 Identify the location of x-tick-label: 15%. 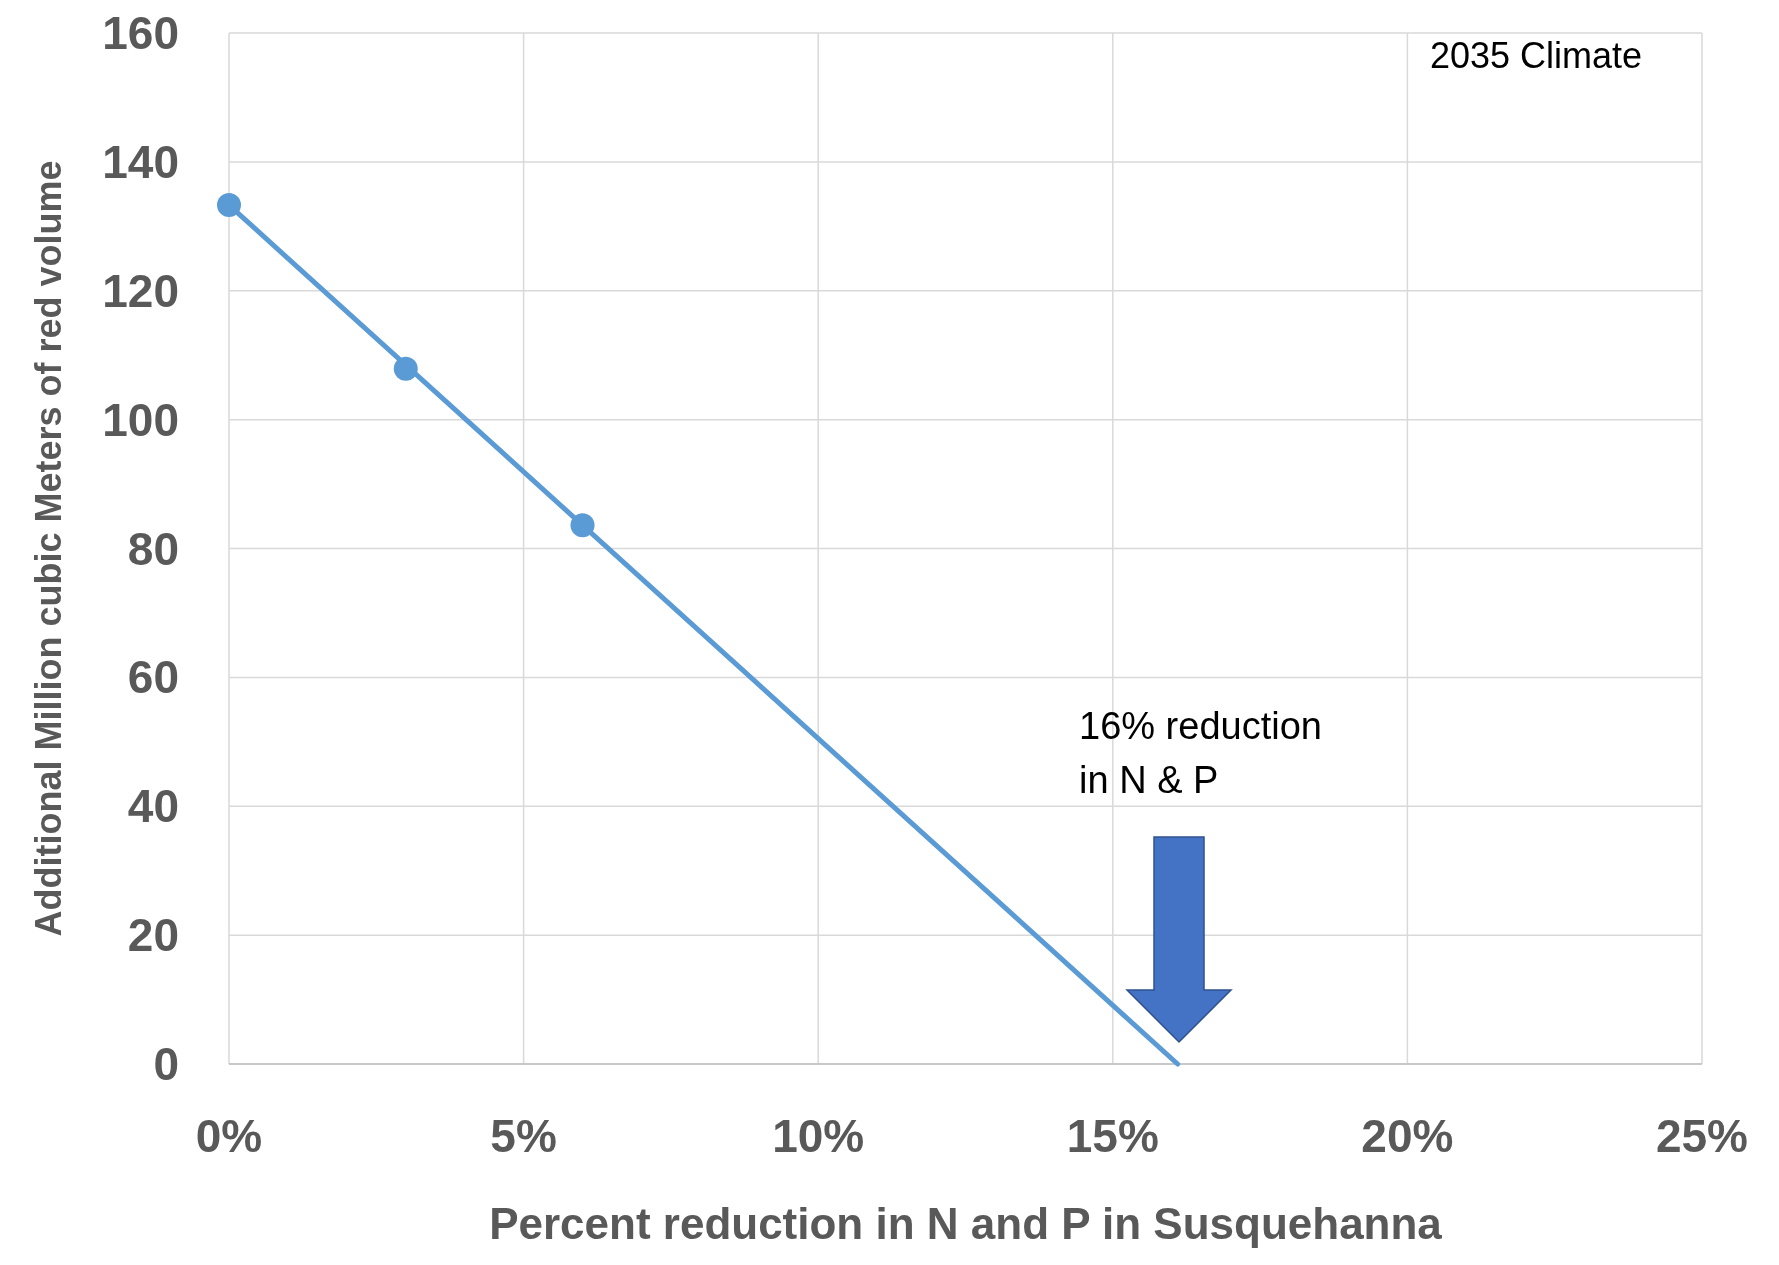
(1112, 1136).